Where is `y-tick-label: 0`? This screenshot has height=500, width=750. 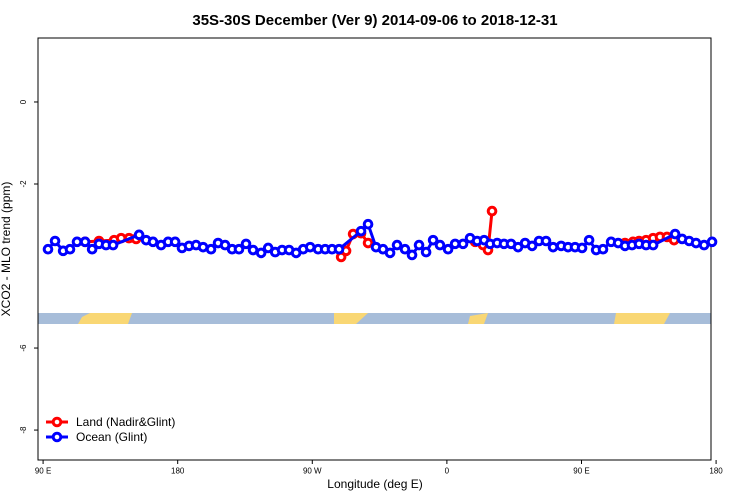 y-tick-label: 0 is located at coordinates (23, 101).